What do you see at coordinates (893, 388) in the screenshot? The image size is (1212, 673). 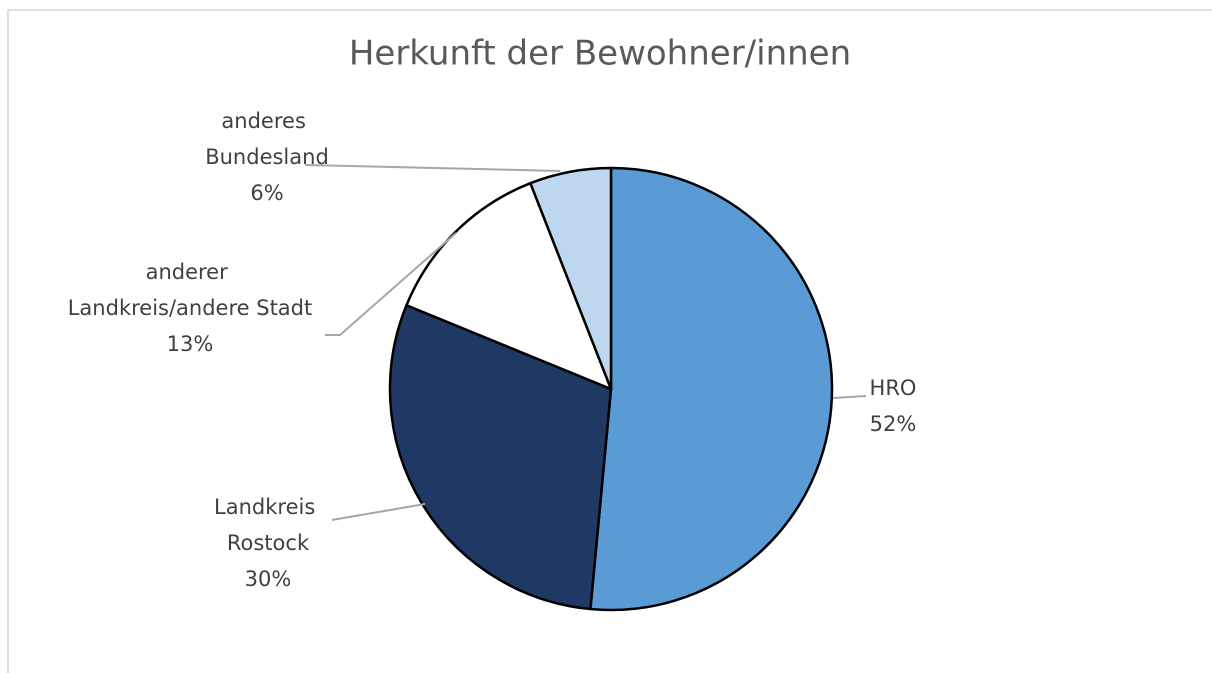 I see `data-label-name: HRO` at bounding box center [893, 388].